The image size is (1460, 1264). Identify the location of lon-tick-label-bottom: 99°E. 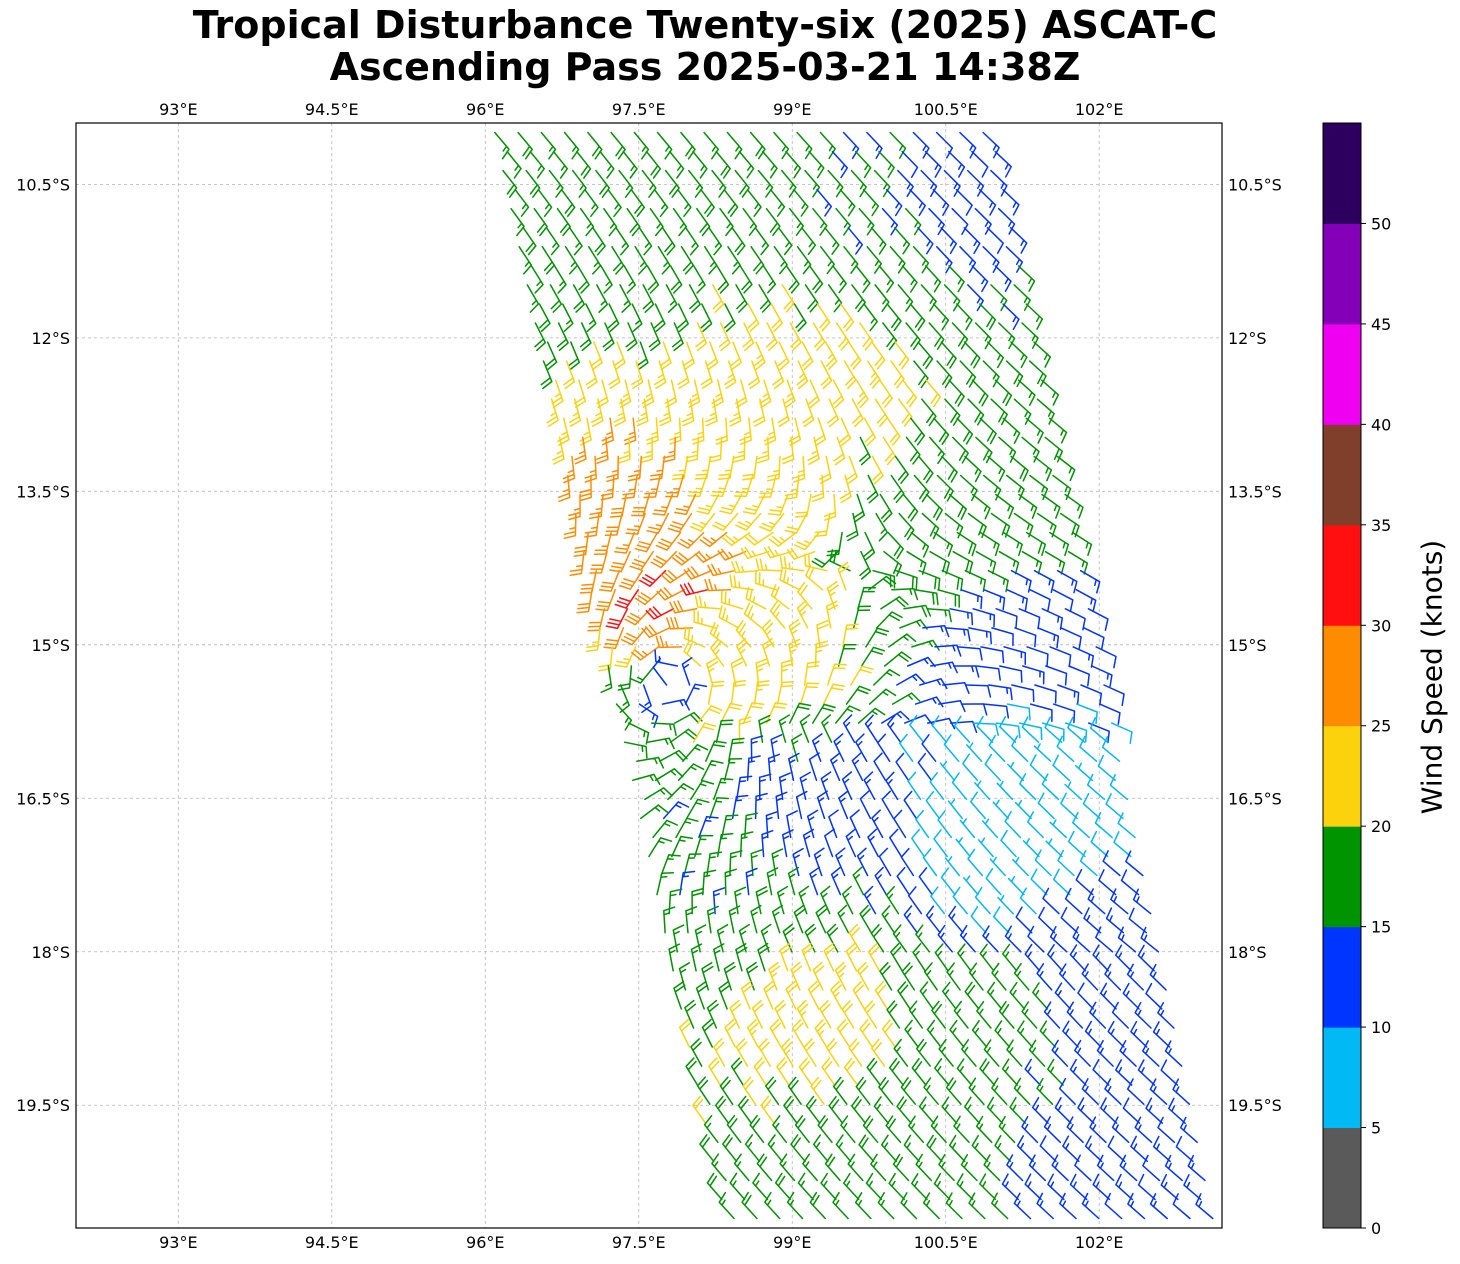
(792, 1242).